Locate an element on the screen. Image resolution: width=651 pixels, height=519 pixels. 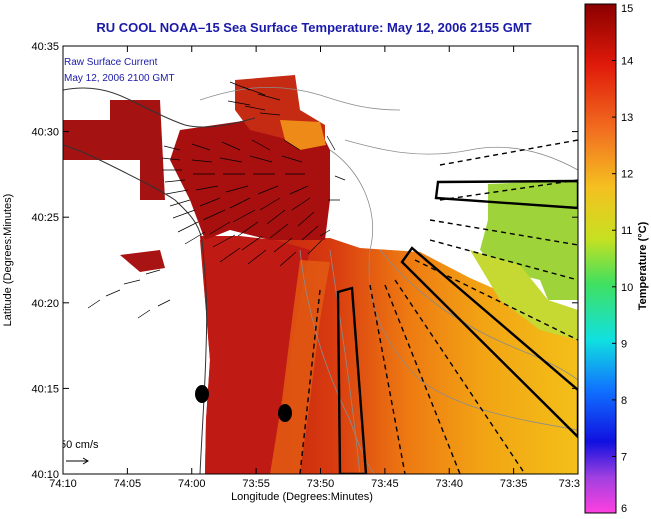
colorbar-tick-label: 10 is located at coordinates (627, 288).